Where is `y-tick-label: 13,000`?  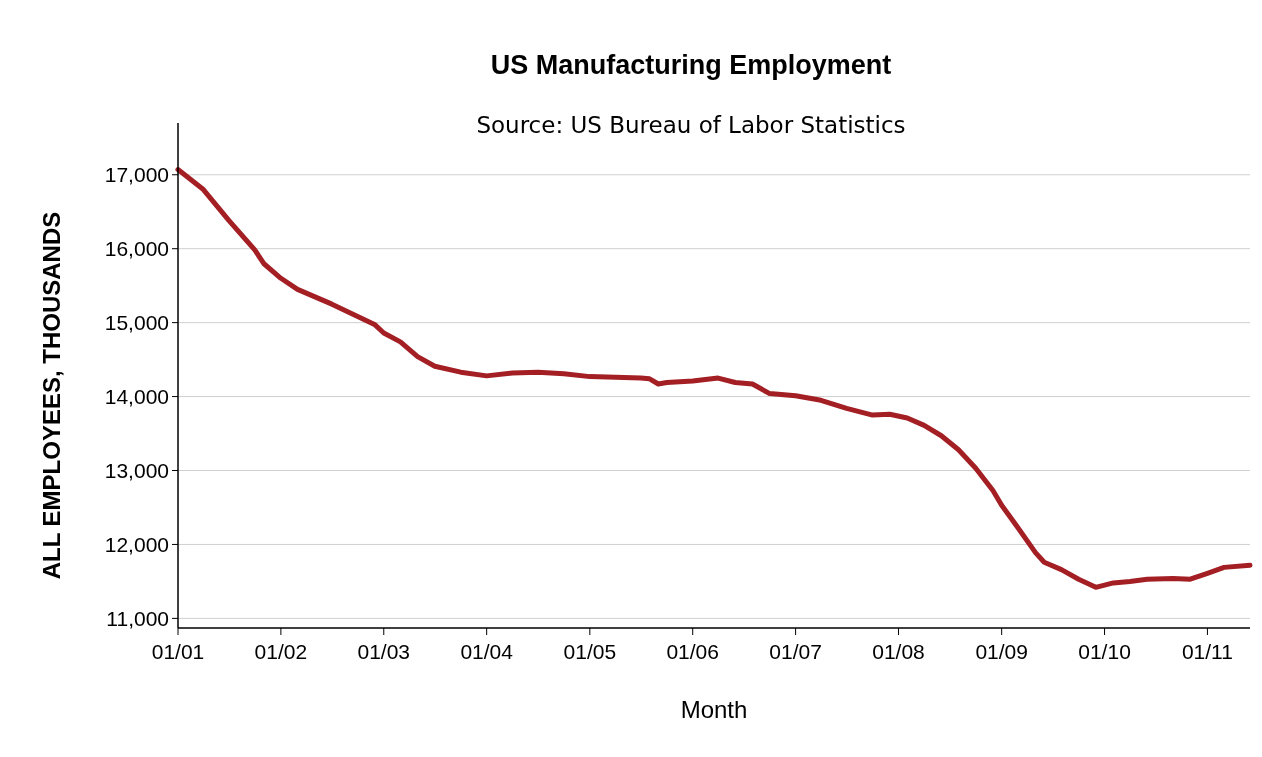
y-tick-label: 13,000 is located at coordinates (136, 470).